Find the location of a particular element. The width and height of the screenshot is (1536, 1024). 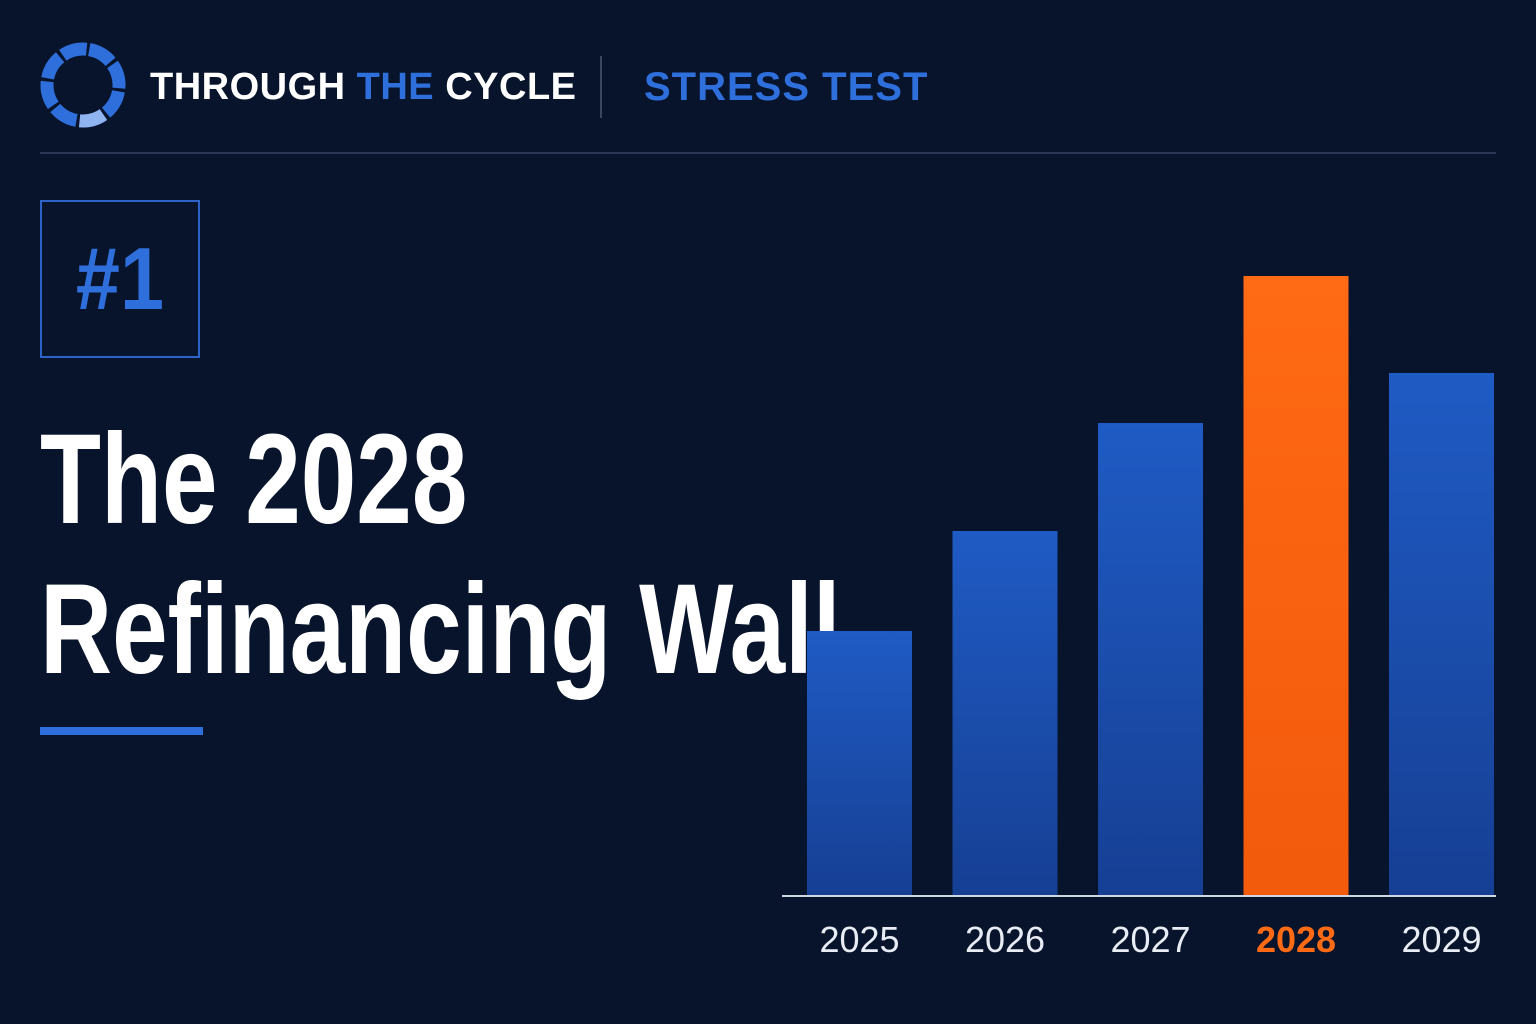

header: THROUGH THE CYCLE STRESS TEST is located at coordinates (768, 76).